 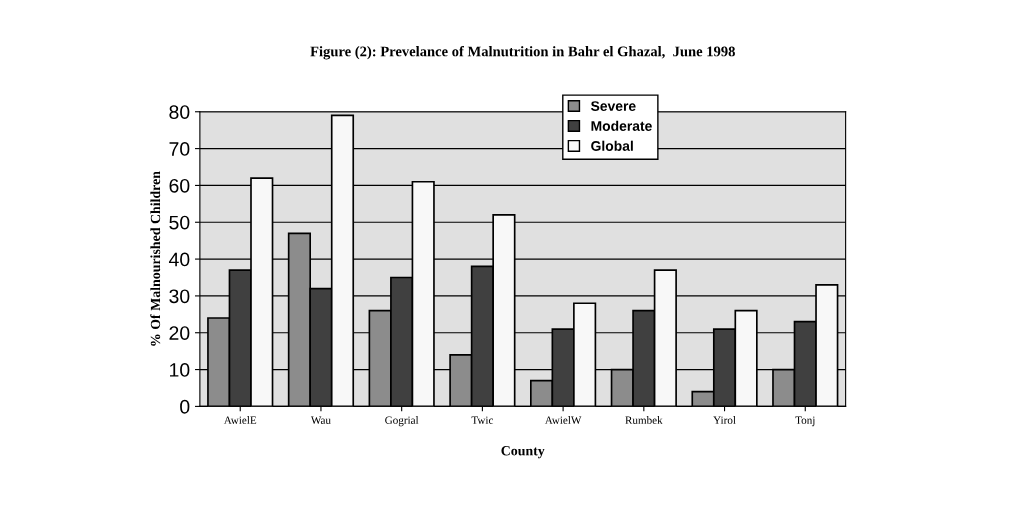 I want to click on y-axis-title: % Of Malnourished Children, so click(x=155, y=258).